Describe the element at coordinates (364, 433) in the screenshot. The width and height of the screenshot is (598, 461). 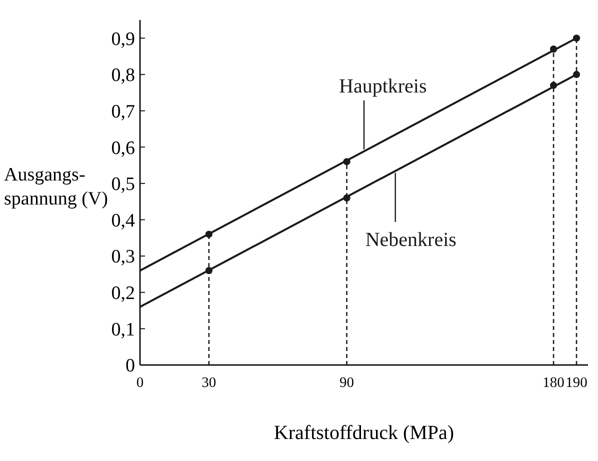
I see `x-axis-title: Kraftstoffdruck (MPa)` at that location.